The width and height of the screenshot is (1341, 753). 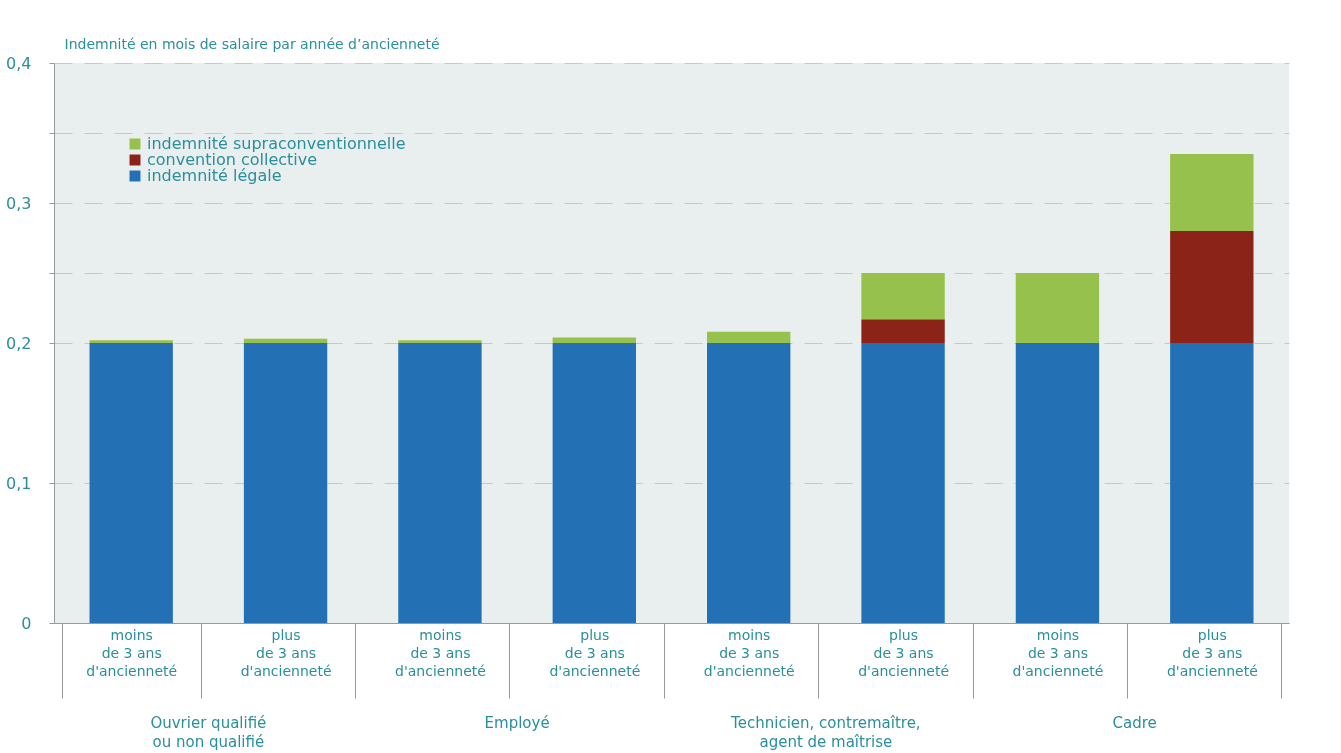 What do you see at coordinates (26, 623) in the screenshot?
I see `y-tick-label: 0` at bounding box center [26, 623].